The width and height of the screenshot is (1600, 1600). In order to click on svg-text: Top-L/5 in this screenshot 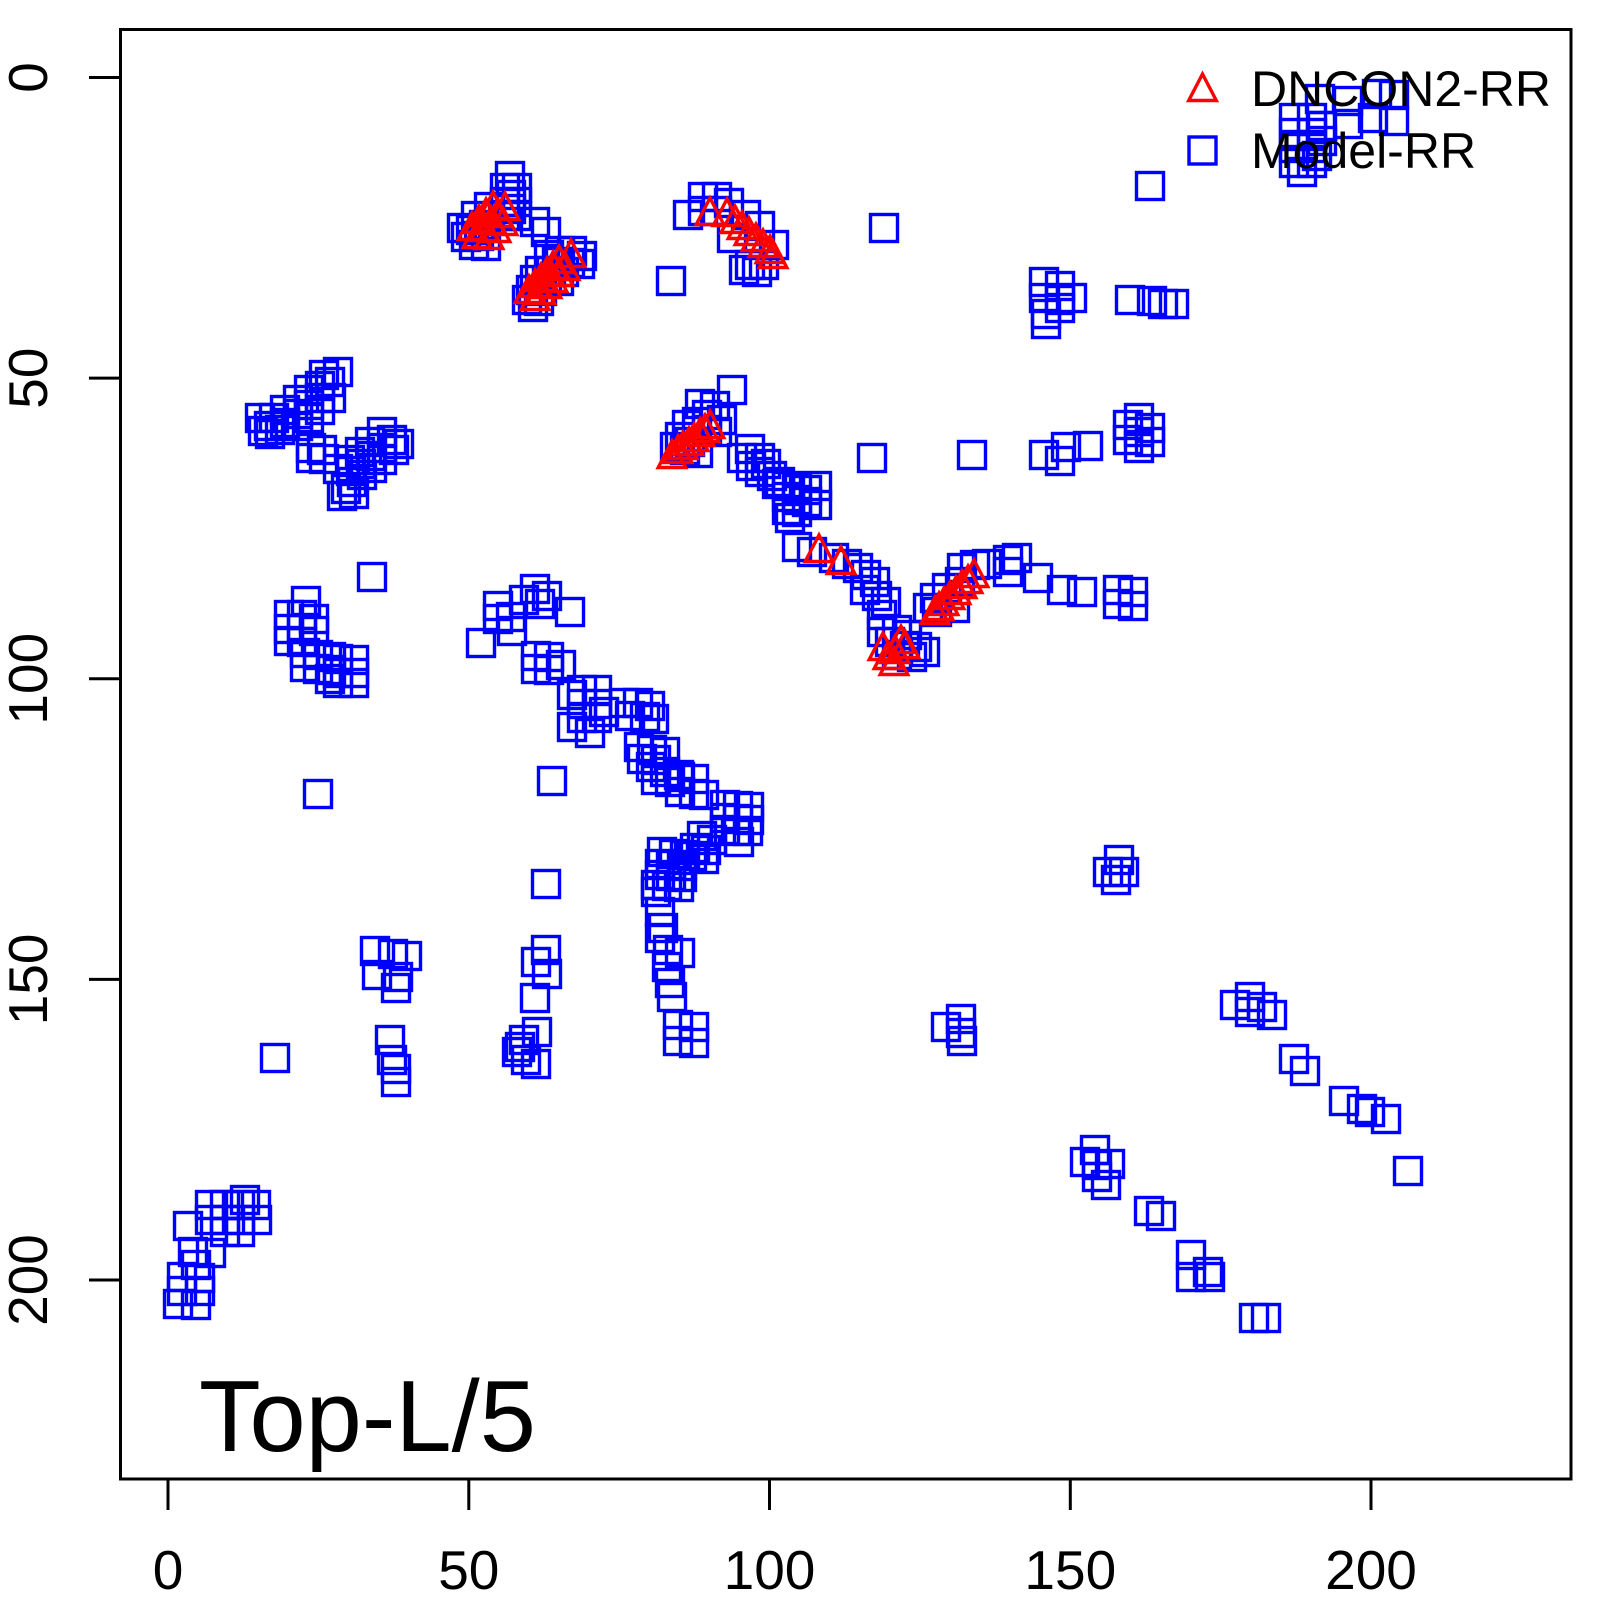, I will do `click(367, 1417)`.